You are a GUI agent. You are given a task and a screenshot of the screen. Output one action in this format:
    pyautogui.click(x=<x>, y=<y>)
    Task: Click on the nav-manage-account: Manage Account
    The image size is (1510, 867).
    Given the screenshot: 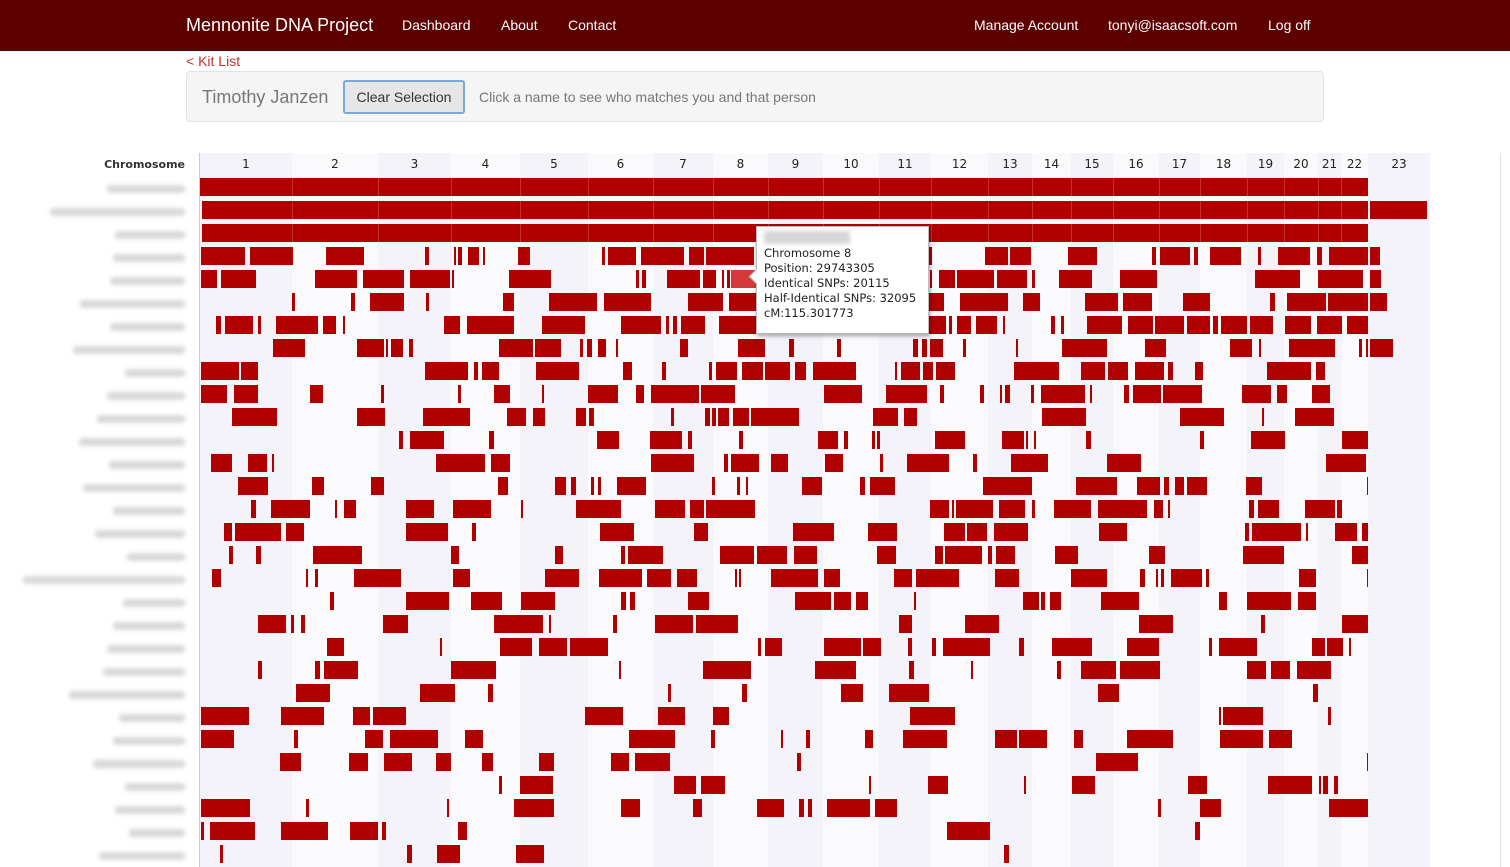 What is the action you would take?
    pyautogui.click(x=1026, y=25)
    